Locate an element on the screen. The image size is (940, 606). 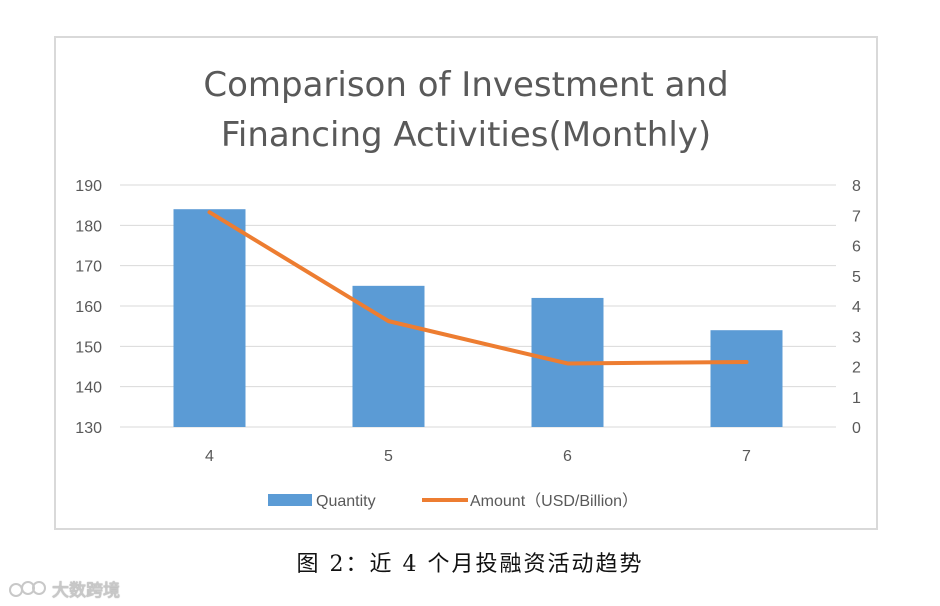
left-tick-label: 150 is located at coordinates (88, 347).